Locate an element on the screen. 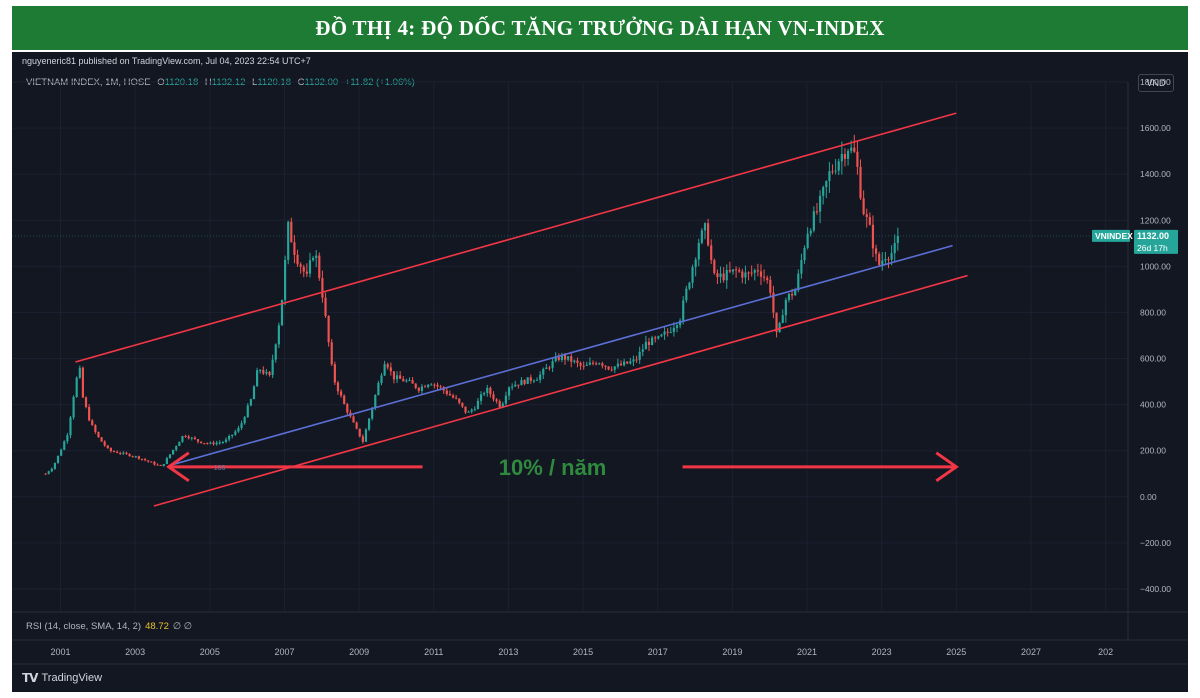 This screenshot has width=1200, height=698. growth-arrow is located at coordinates (562, 467).